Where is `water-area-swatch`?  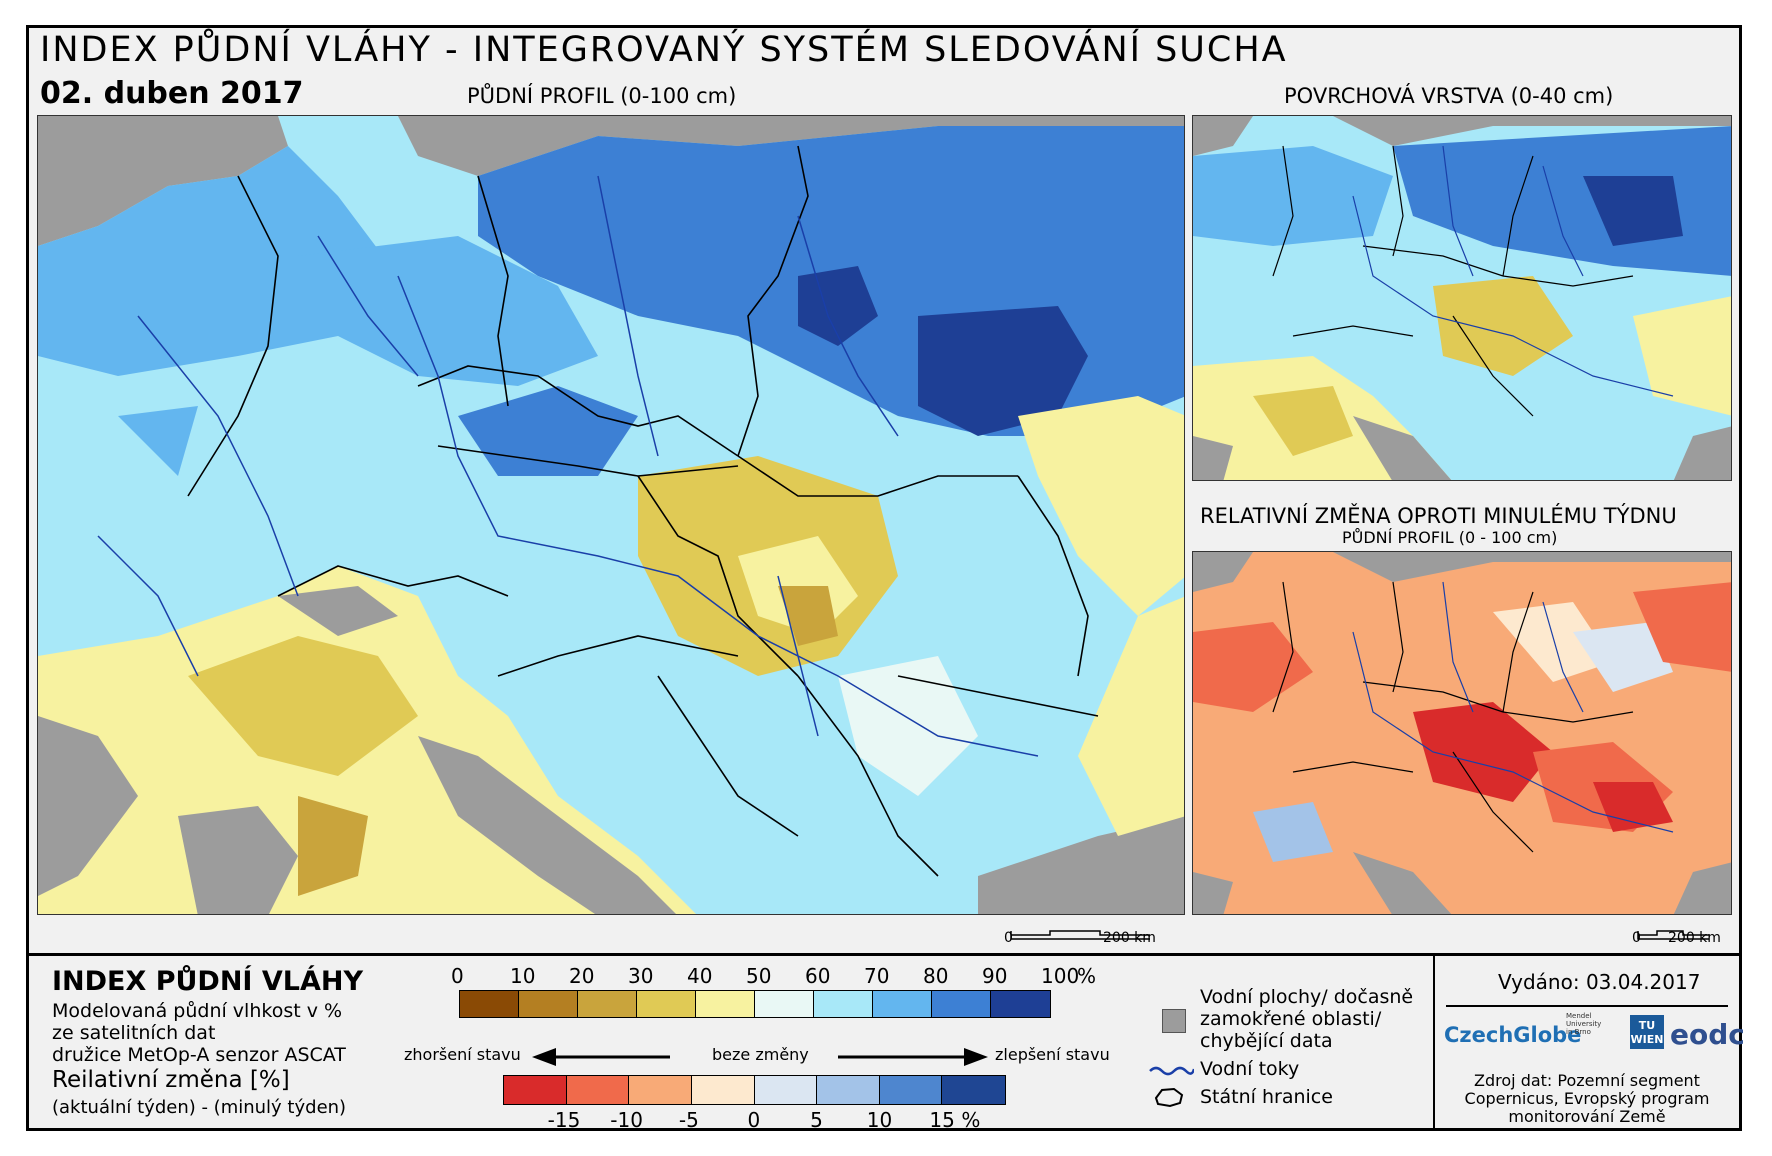 water-area-swatch is located at coordinates (1174, 1021).